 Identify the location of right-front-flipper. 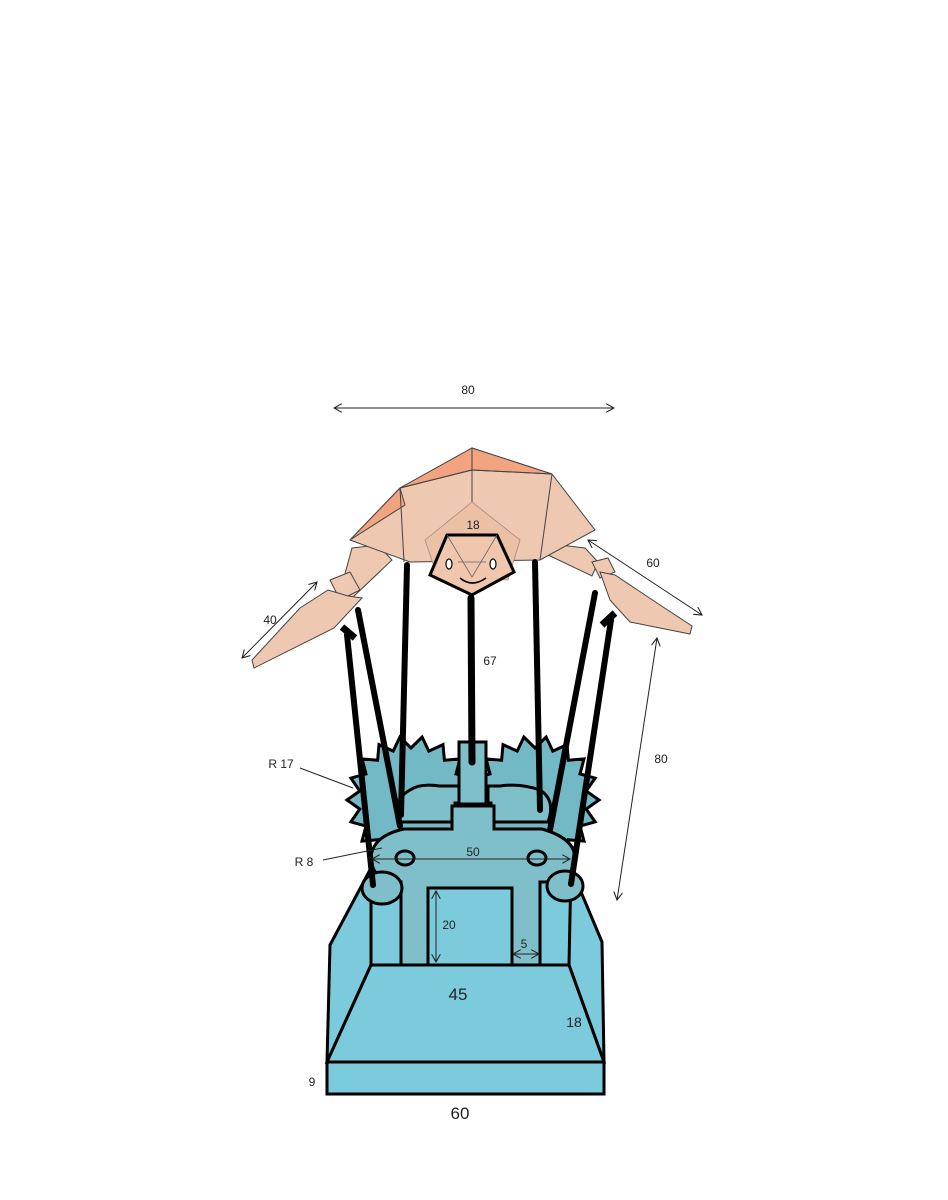
(620, 589).